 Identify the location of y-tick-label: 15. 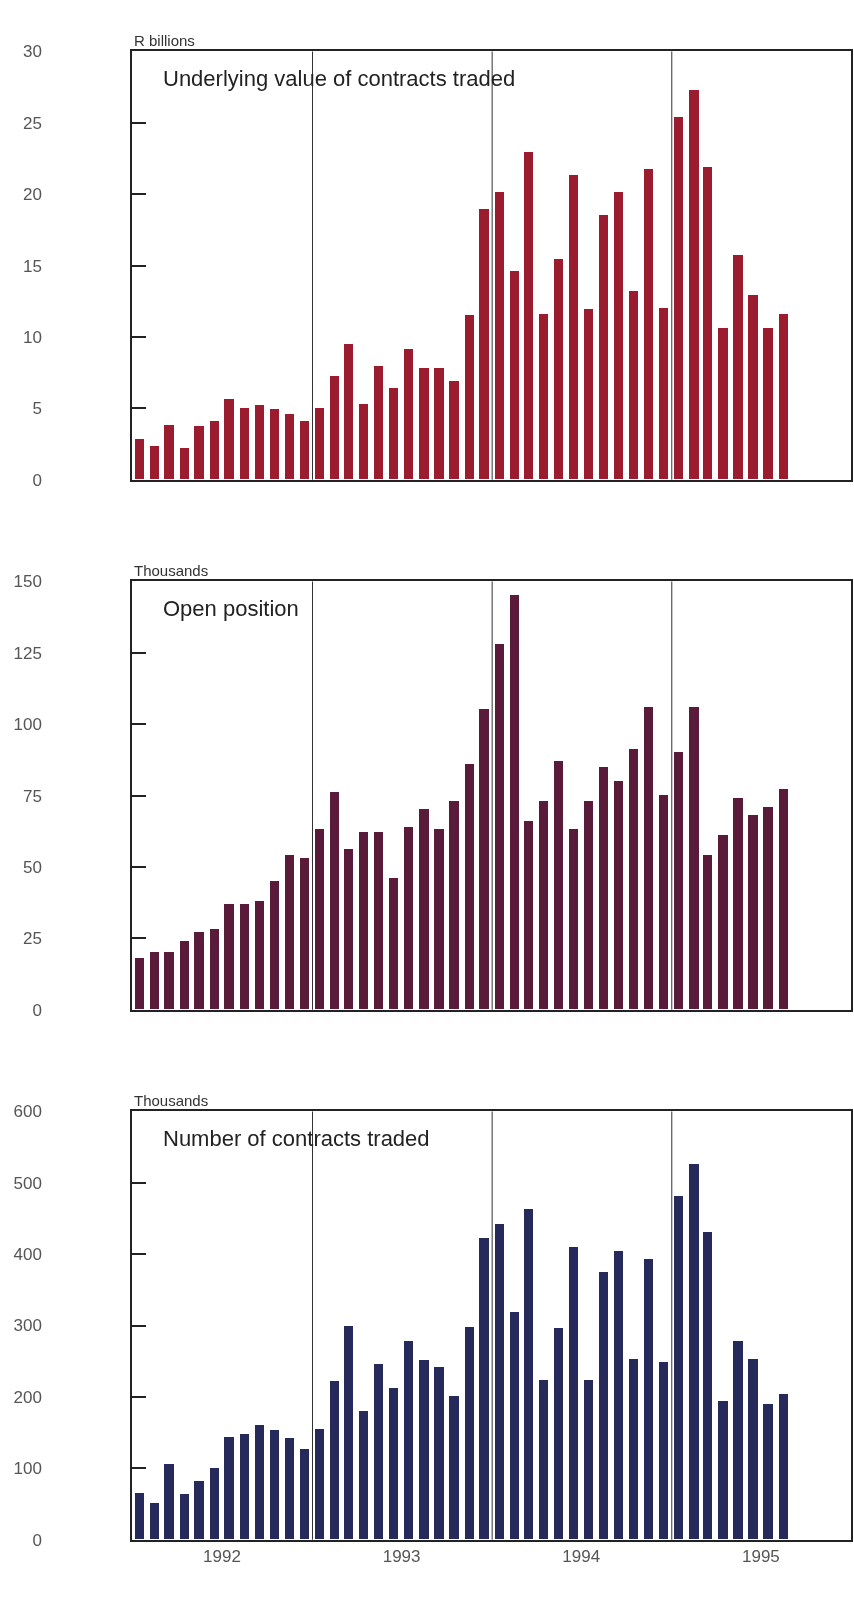
(32, 266).